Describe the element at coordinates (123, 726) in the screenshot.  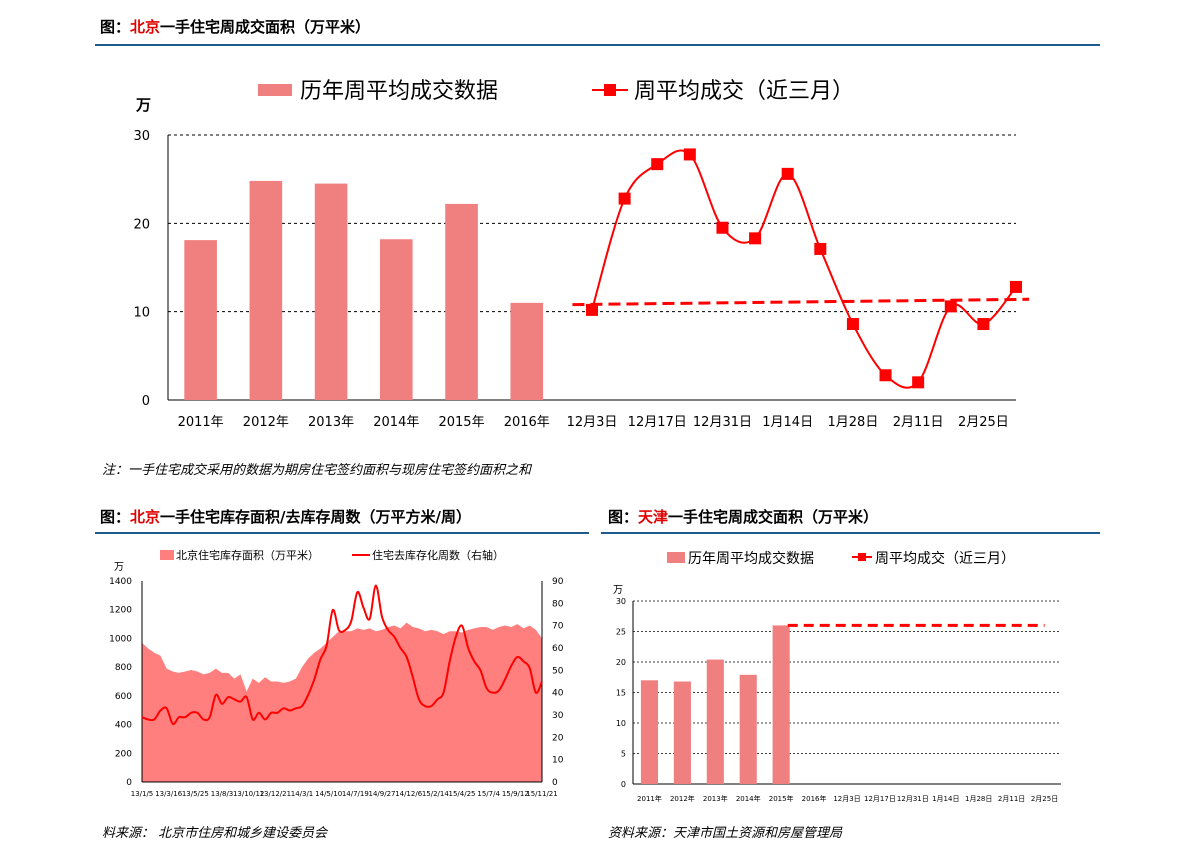
I see `y-tick-label: 400` at that location.